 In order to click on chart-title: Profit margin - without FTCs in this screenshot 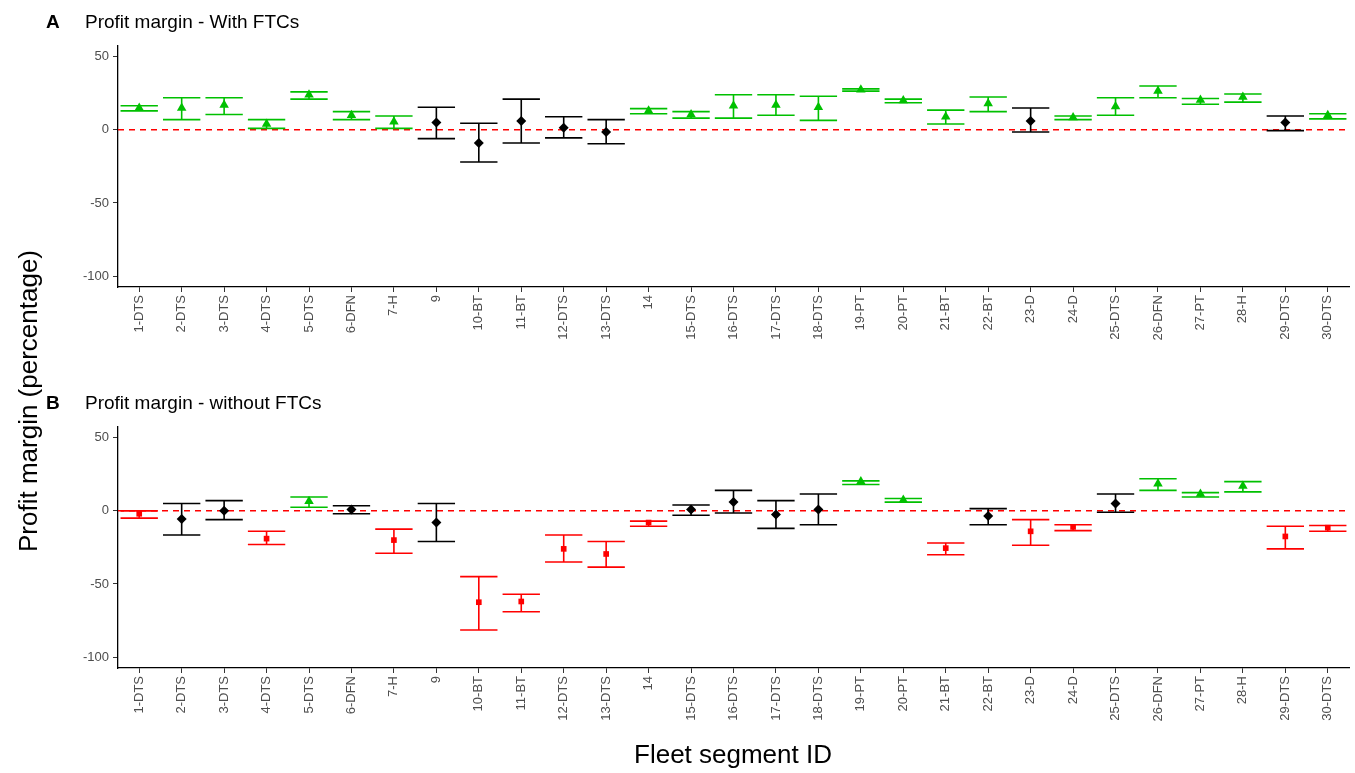, I will do `click(203, 403)`.